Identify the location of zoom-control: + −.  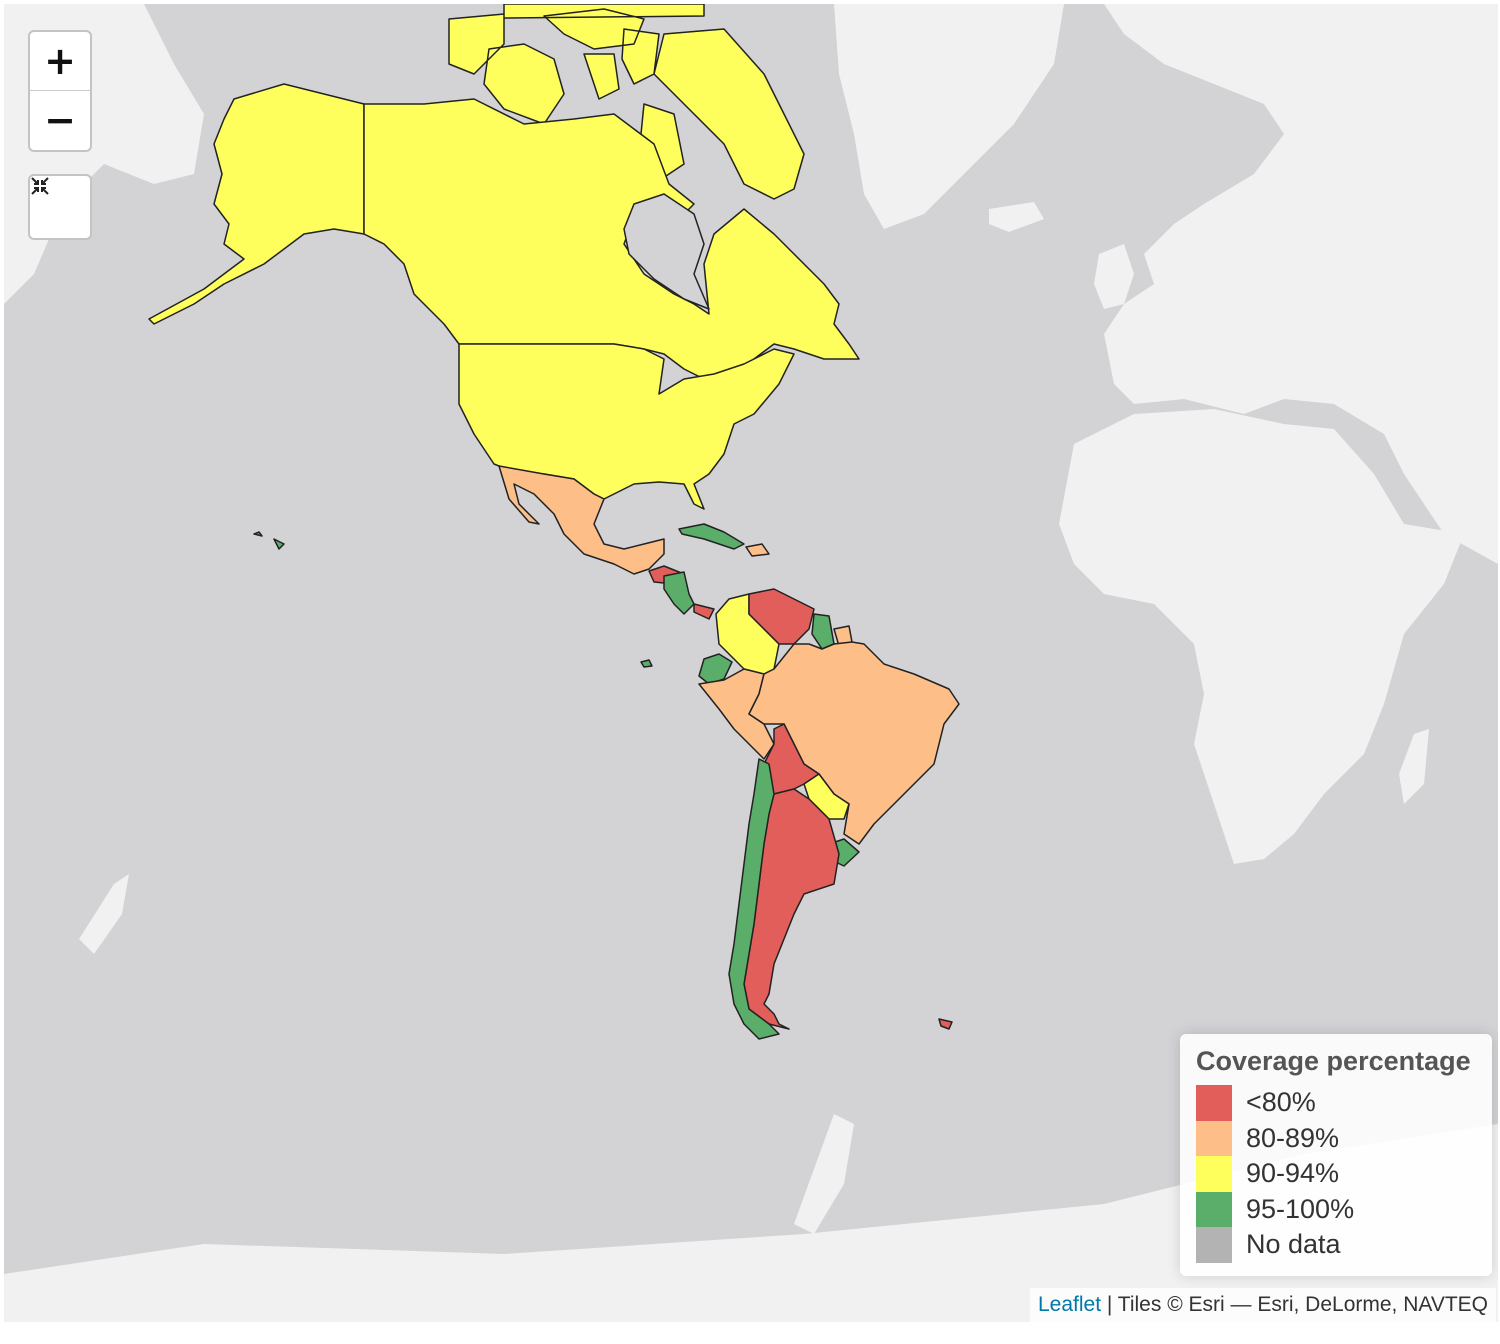
(60, 91).